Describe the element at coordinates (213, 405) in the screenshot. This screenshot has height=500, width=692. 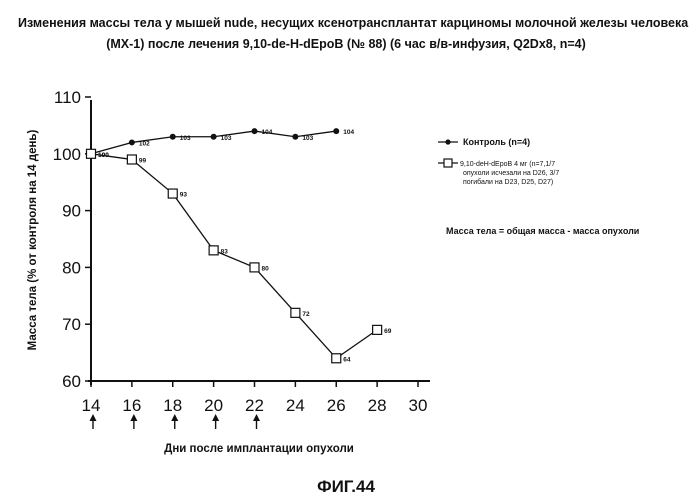
I see `x-tick-label: 20` at that location.